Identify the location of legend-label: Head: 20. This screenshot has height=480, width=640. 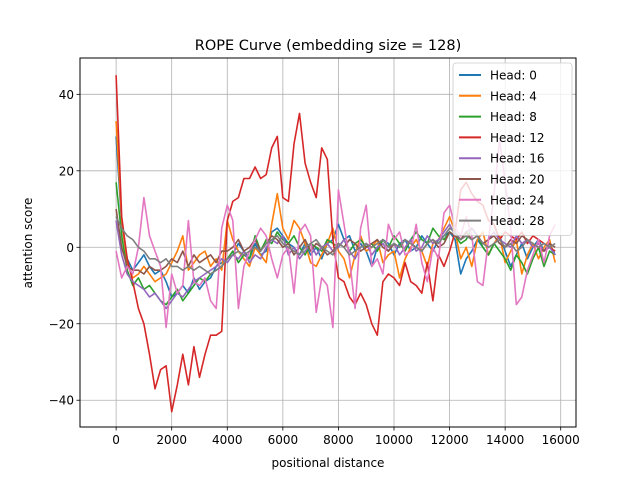
(517, 180).